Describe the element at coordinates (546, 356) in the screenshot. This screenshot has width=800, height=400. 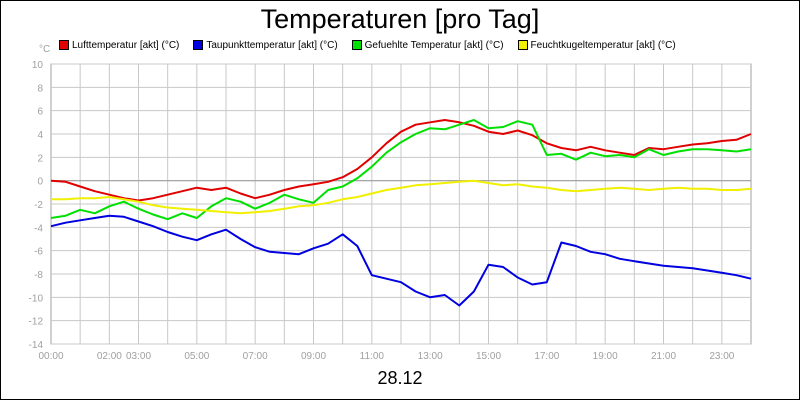
I see `x-tick-label: 17:00` at that location.